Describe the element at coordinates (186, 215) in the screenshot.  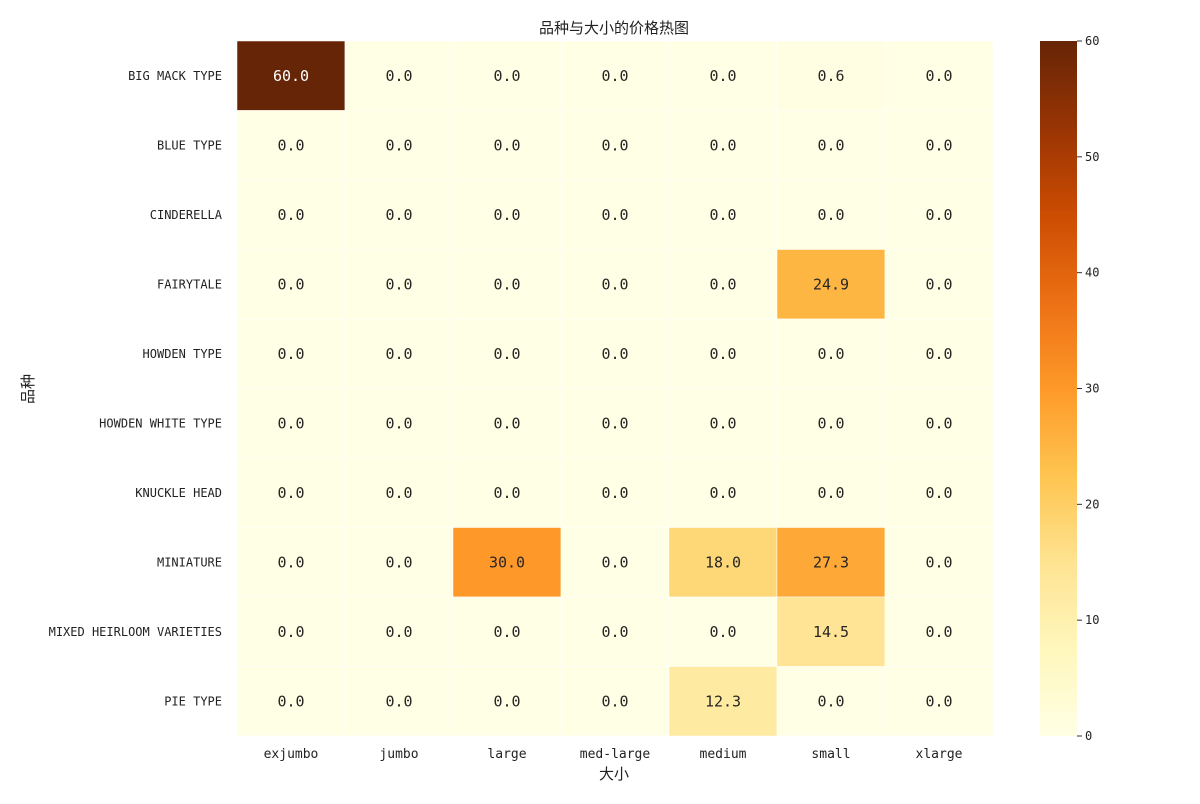
I see `y-tick-label: CINDERELLA` at that location.